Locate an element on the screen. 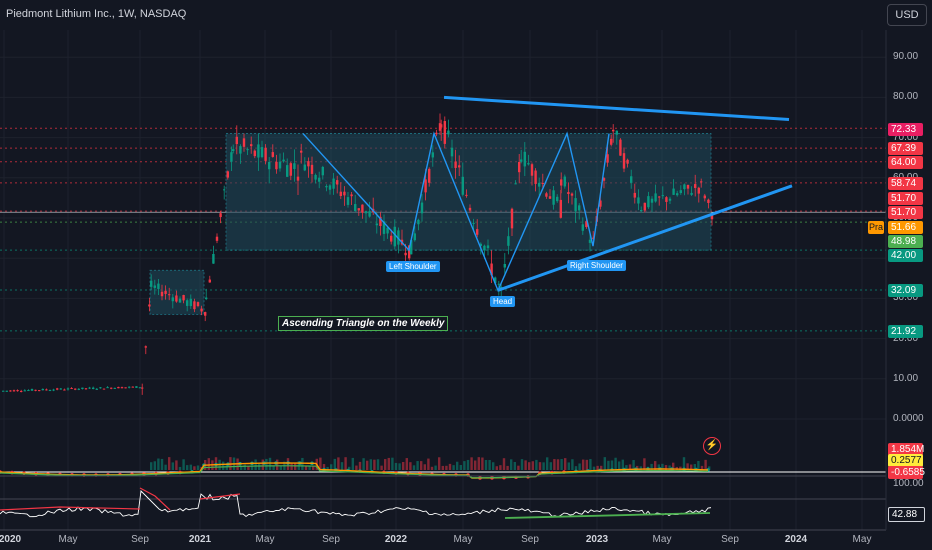 This screenshot has width=932, height=550. currency-button: USD is located at coordinates (907, 15).